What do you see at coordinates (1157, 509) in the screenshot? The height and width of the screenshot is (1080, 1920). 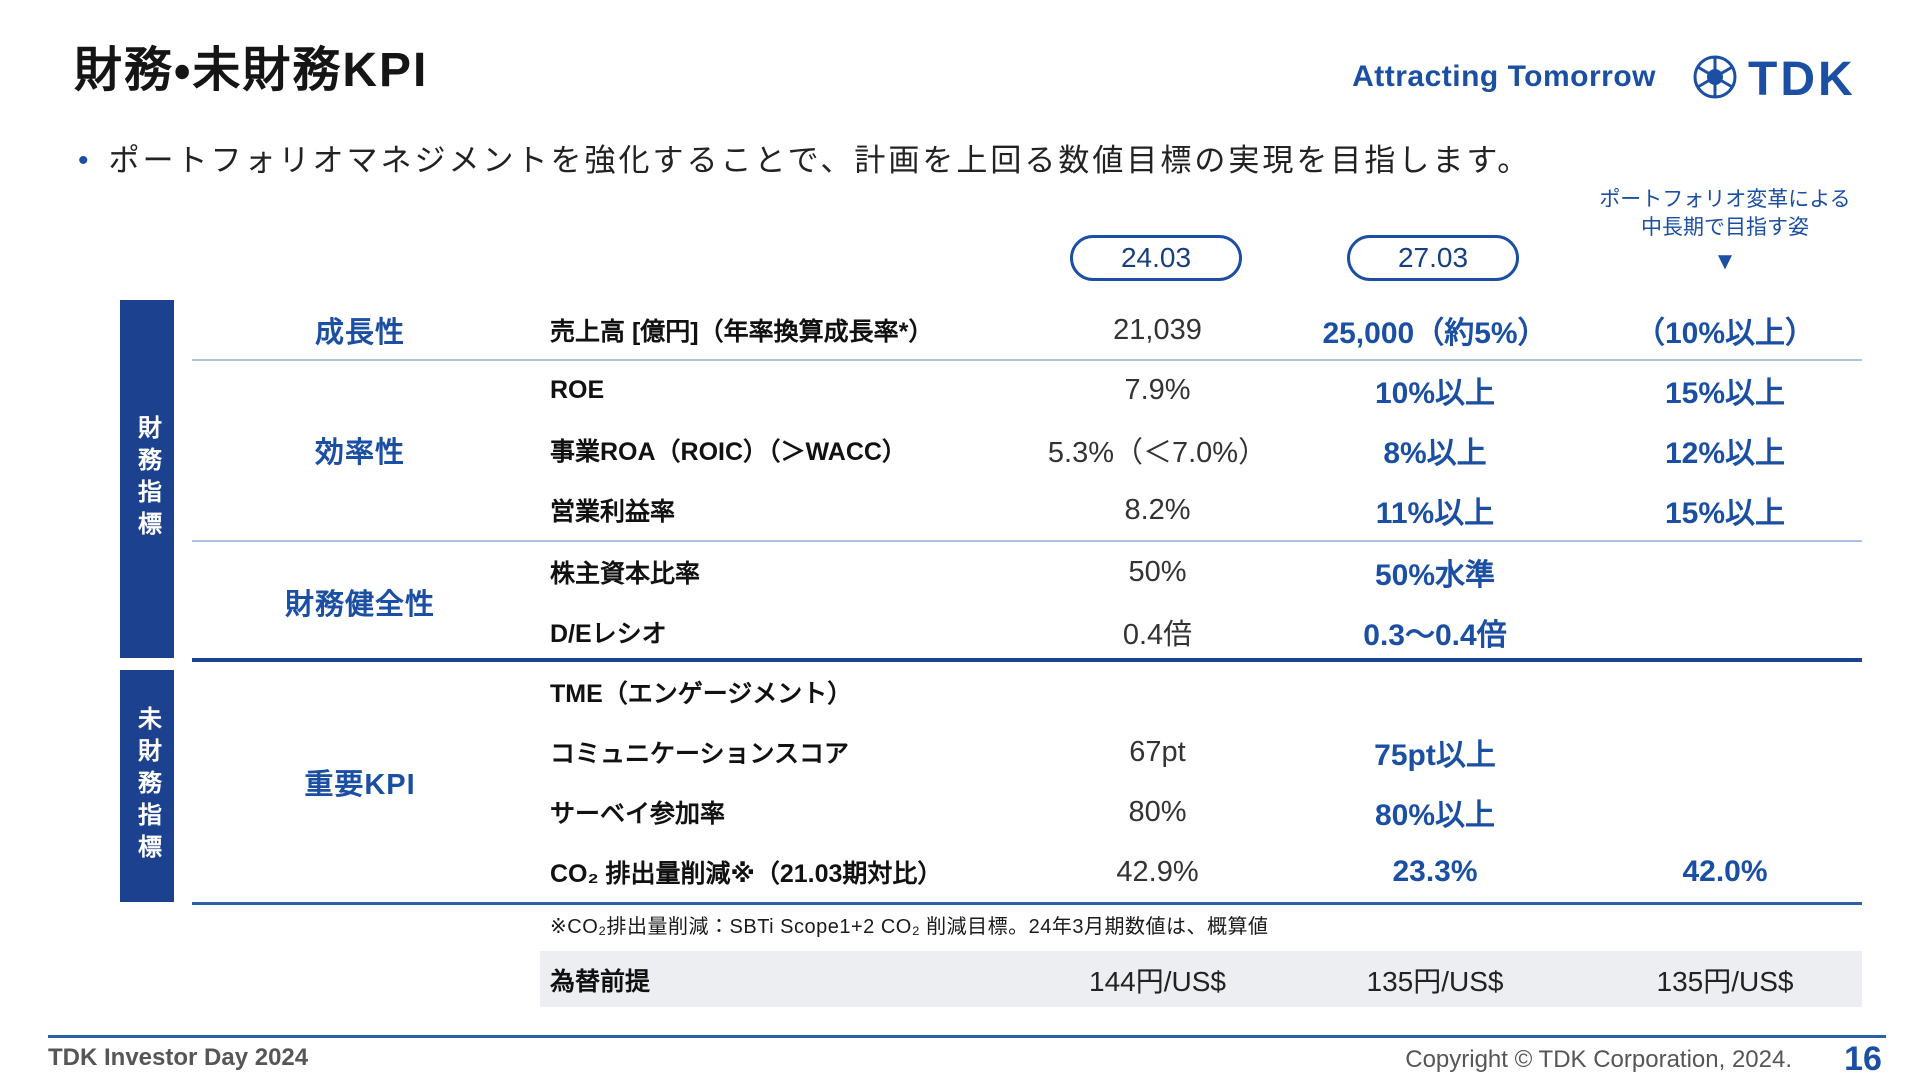 I see `value-2403: 8.2%` at bounding box center [1157, 509].